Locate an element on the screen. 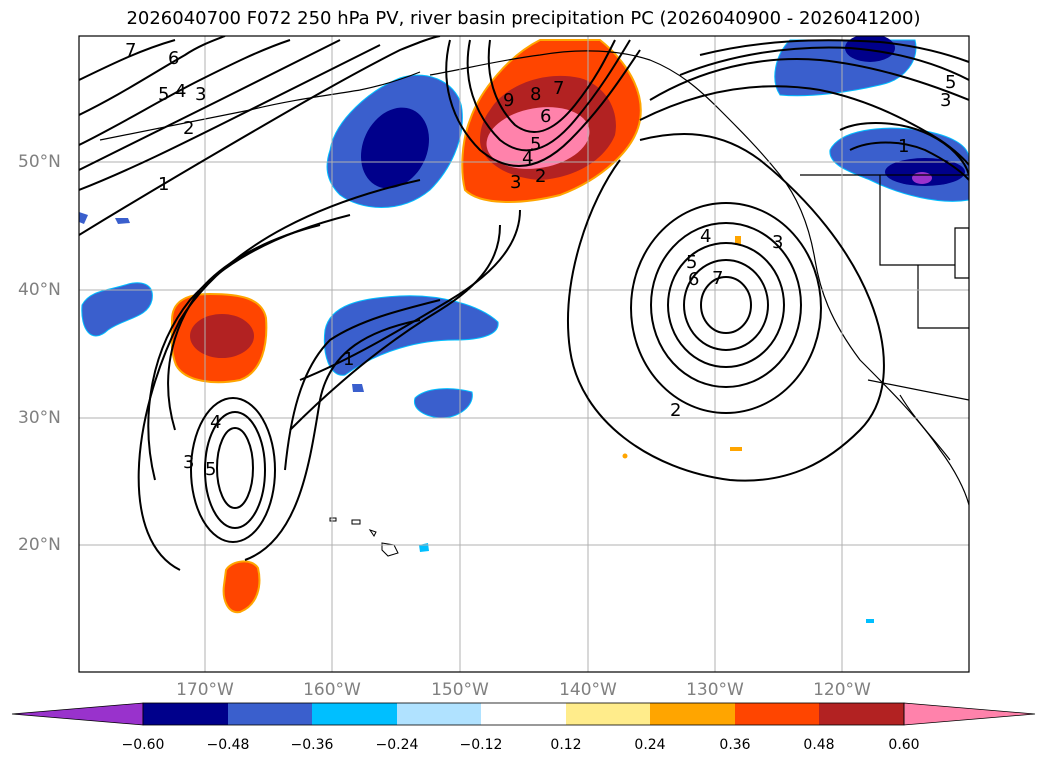 The height and width of the screenshot is (765, 1047). lat-label-50n: 50°N is located at coordinates (39, 162).